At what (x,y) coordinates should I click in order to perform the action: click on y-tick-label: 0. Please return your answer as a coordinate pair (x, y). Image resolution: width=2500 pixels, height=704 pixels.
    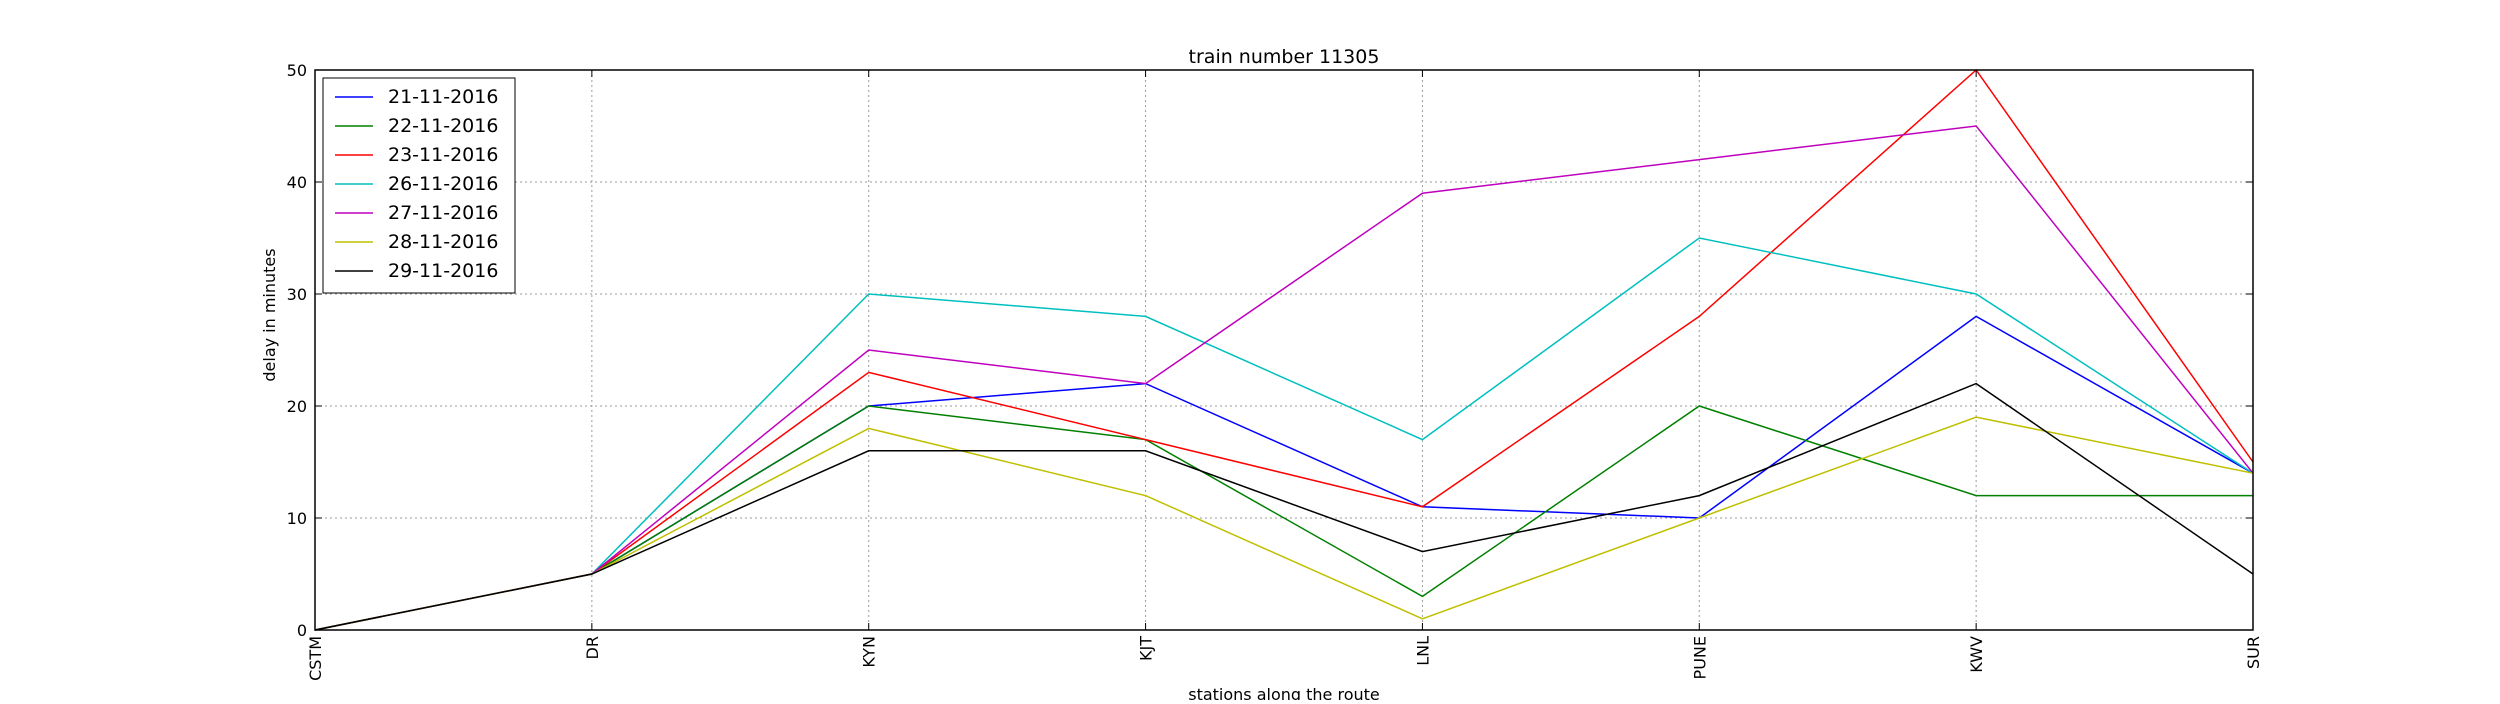
    Looking at the image, I should click on (302, 630).